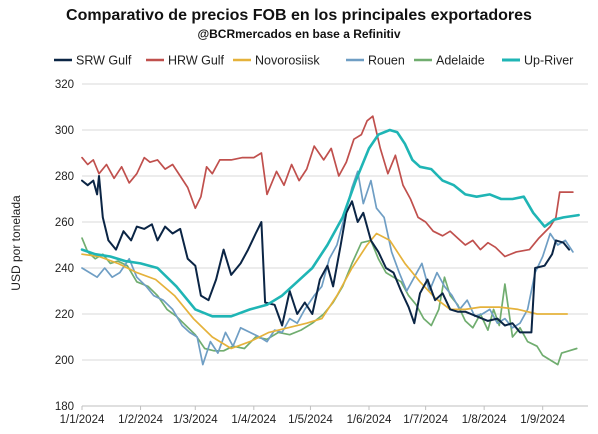  I want to click on y-tick-label: 200, so click(64, 361).